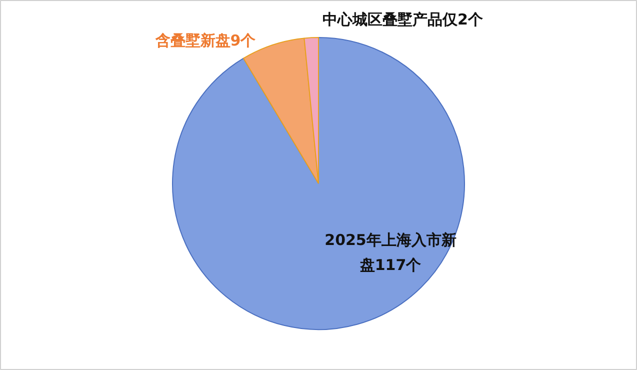 The width and height of the screenshot is (637, 370). I want to click on slice-label: 中心城区叠墅产品仅2个, so click(403, 19).